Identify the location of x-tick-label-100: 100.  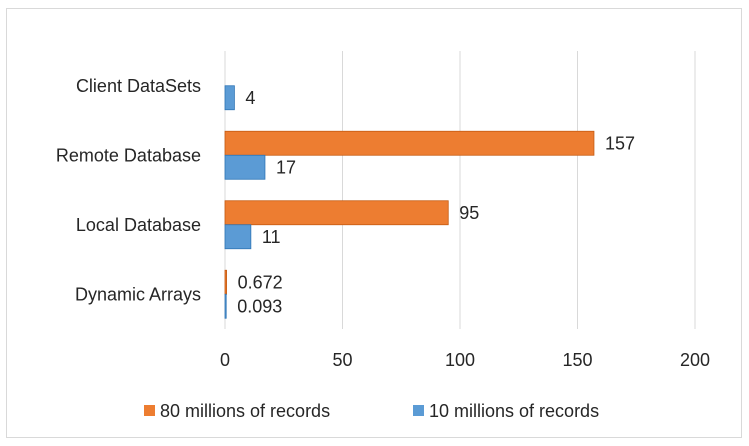
(460, 360).